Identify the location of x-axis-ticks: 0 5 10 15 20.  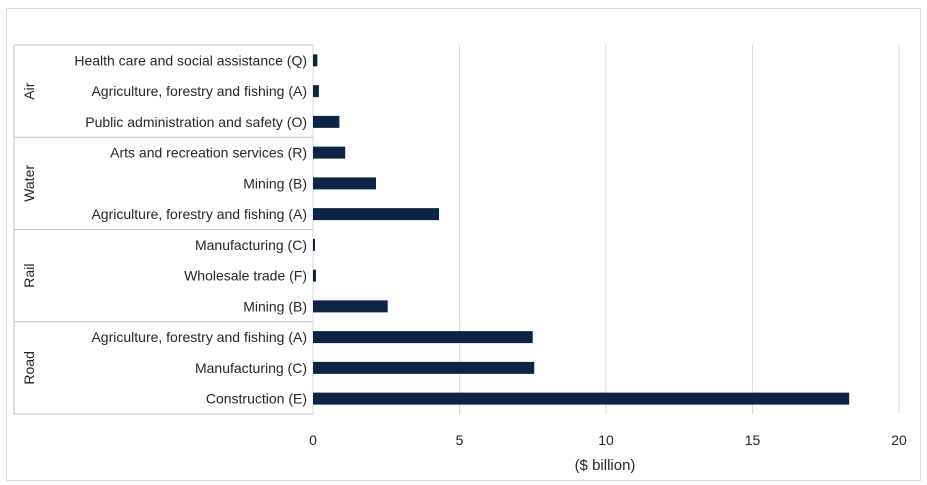
(608, 440).